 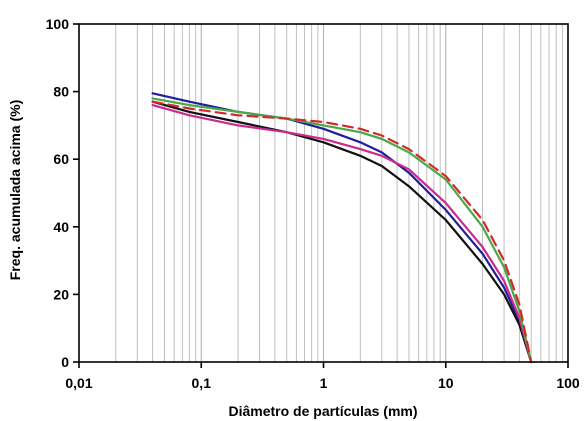 I want to click on x-tick-label: 10, so click(x=446, y=383).